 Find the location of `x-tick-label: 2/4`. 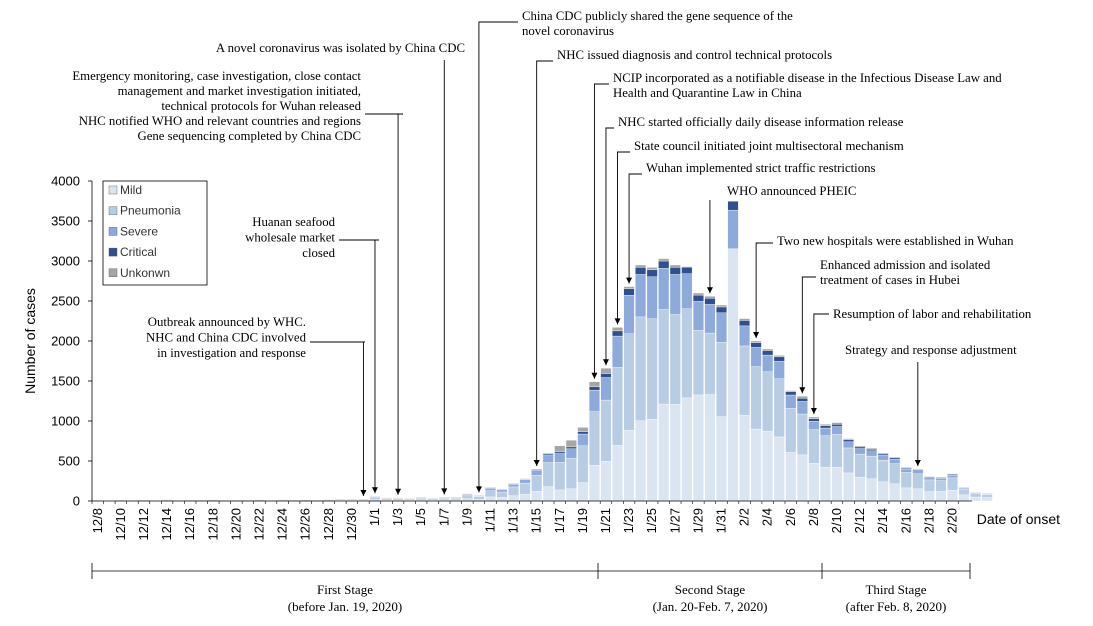

x-tick-label: 2/4 is located at coordinates (767, 517).